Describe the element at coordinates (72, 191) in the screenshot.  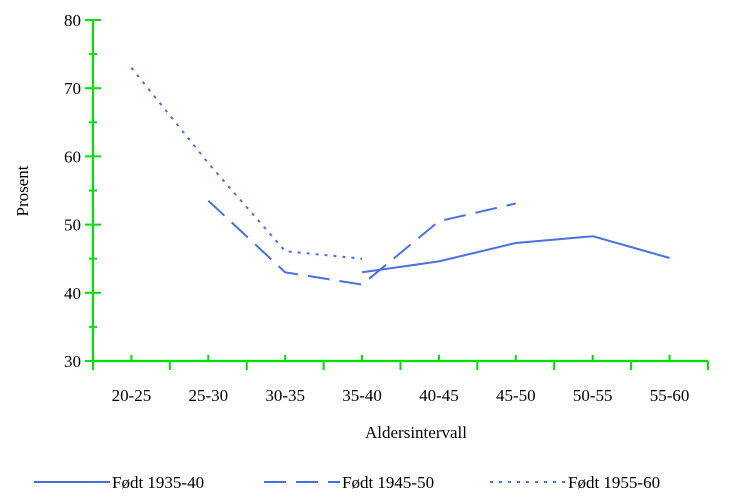
I see `y-tick-labels: 30 40 50 60 70 80` at that location.